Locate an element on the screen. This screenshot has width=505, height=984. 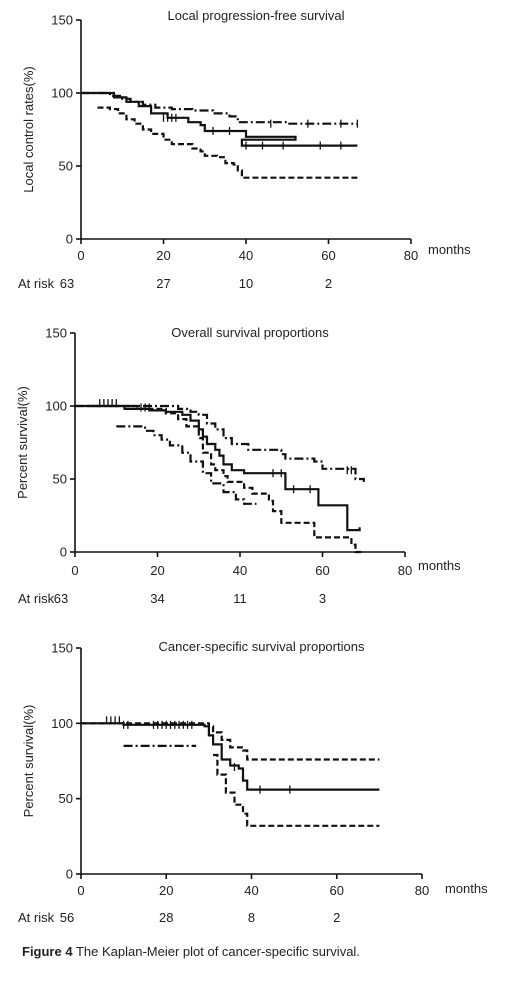
figure-caption-label: Figure 4 is located at coordinates (47, 951).